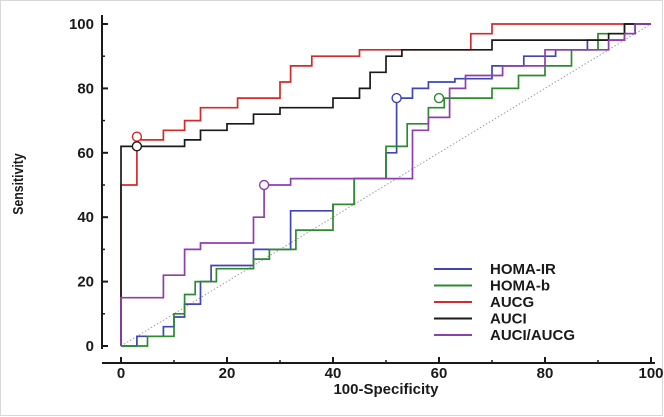 Image resolution: width=664 pixels, height=417 pixels. What do you see at coordinates (227, 373) in the screenshot?
I see `x-tick-label-20: 20` at bounding box center [227, 373].